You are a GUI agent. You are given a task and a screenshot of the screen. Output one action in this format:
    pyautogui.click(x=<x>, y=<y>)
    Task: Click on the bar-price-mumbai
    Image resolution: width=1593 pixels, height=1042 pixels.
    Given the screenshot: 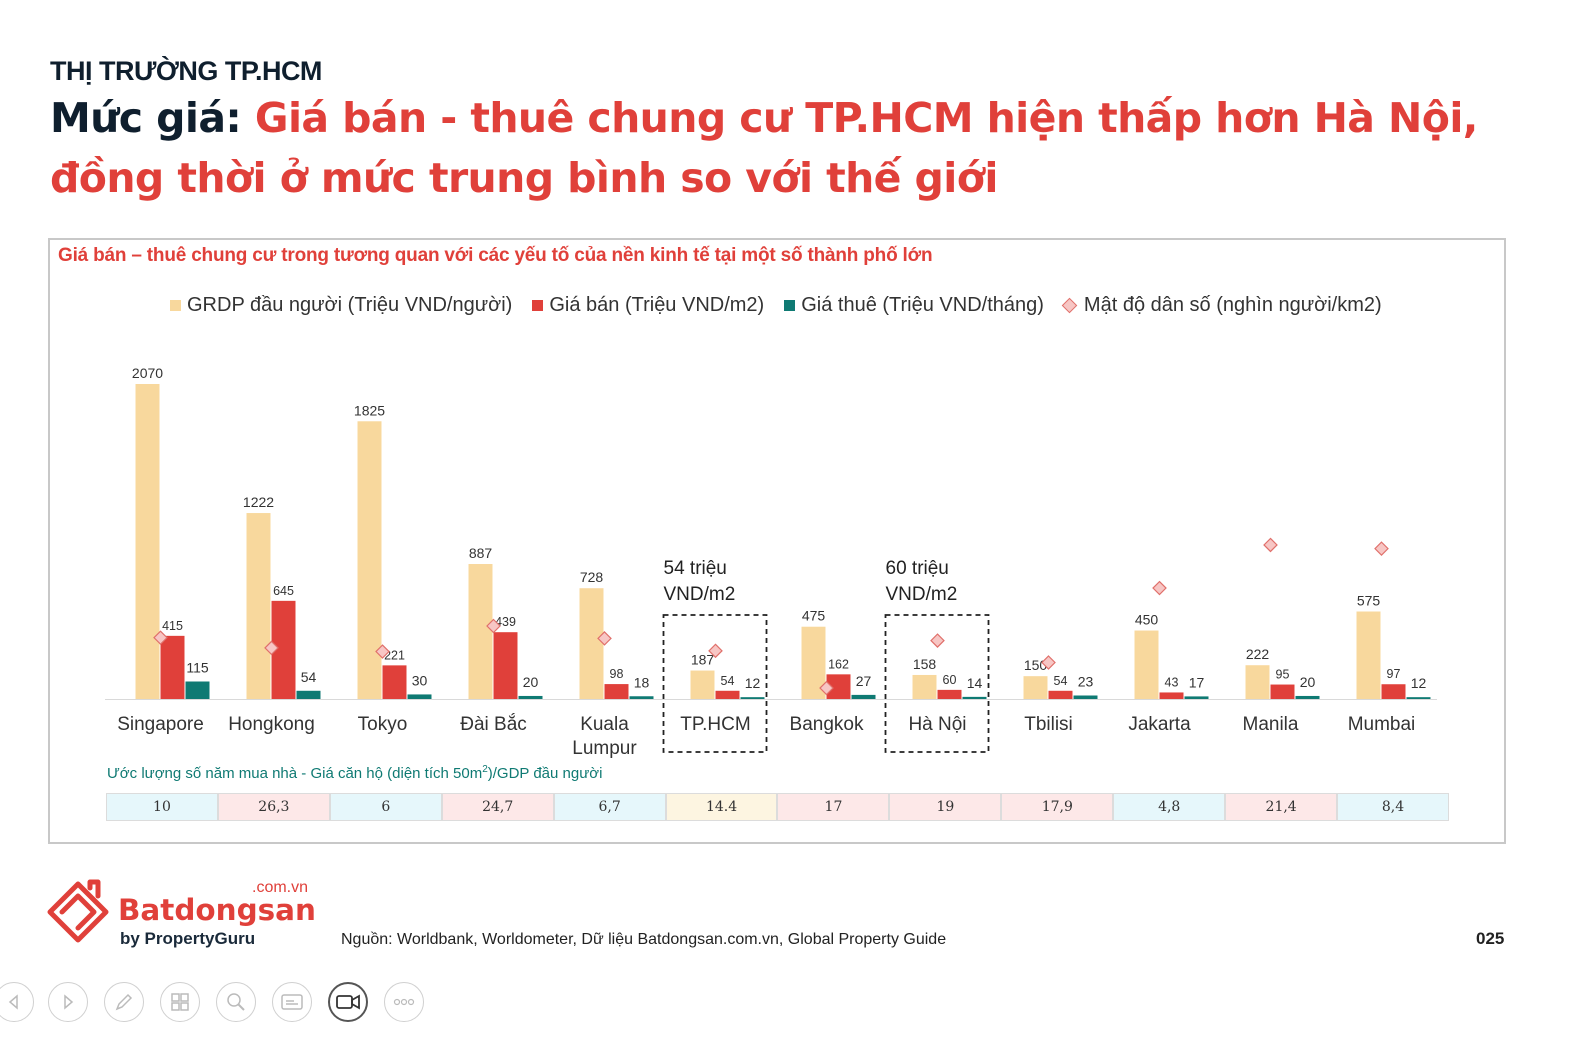 What is the action you would take?
    pyautogui.click(x=1393, y=691)
    